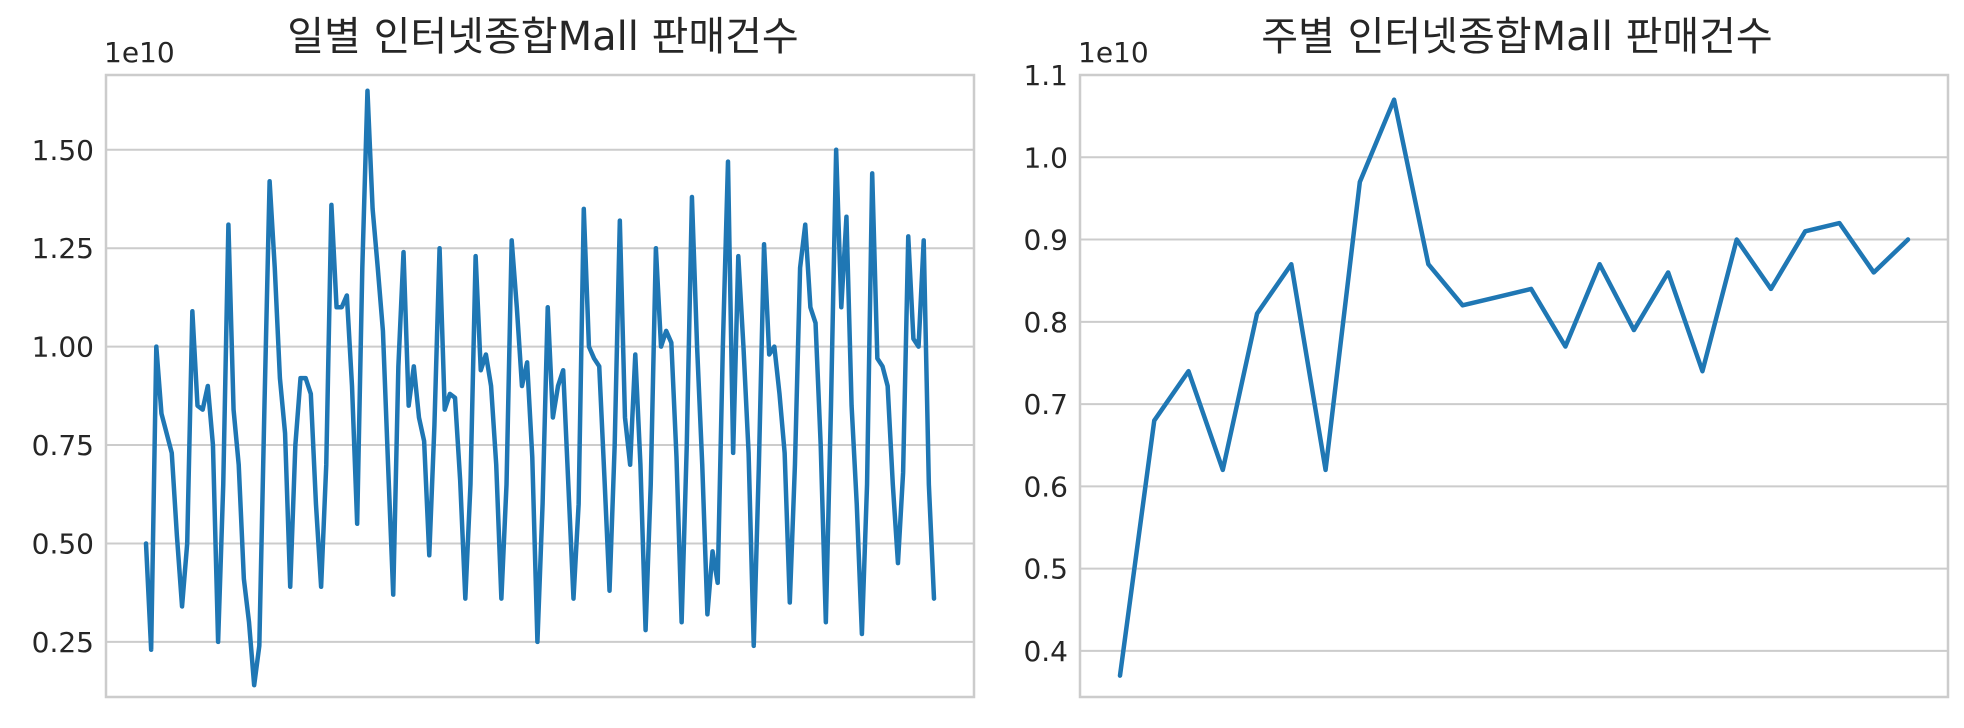 The image size is (1964, 728). Describe the element at coordinates (1045, 75) in the screenshot. I see `weekly-y-tick-label: 1.1` at that location.